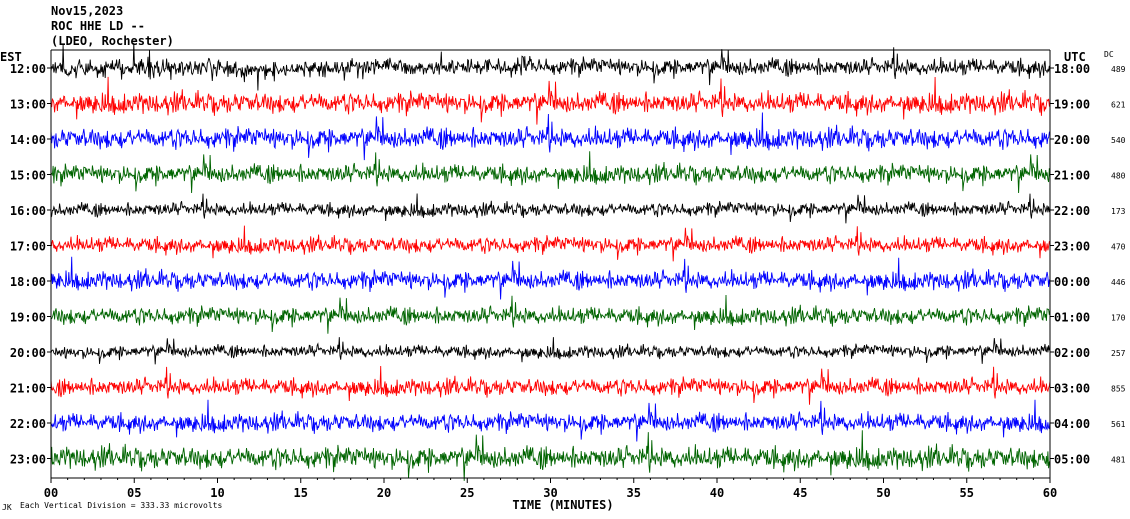 This screenshot has height=519, width=1130. I want to click on dc-value-label: 855, so click(1118, 389).